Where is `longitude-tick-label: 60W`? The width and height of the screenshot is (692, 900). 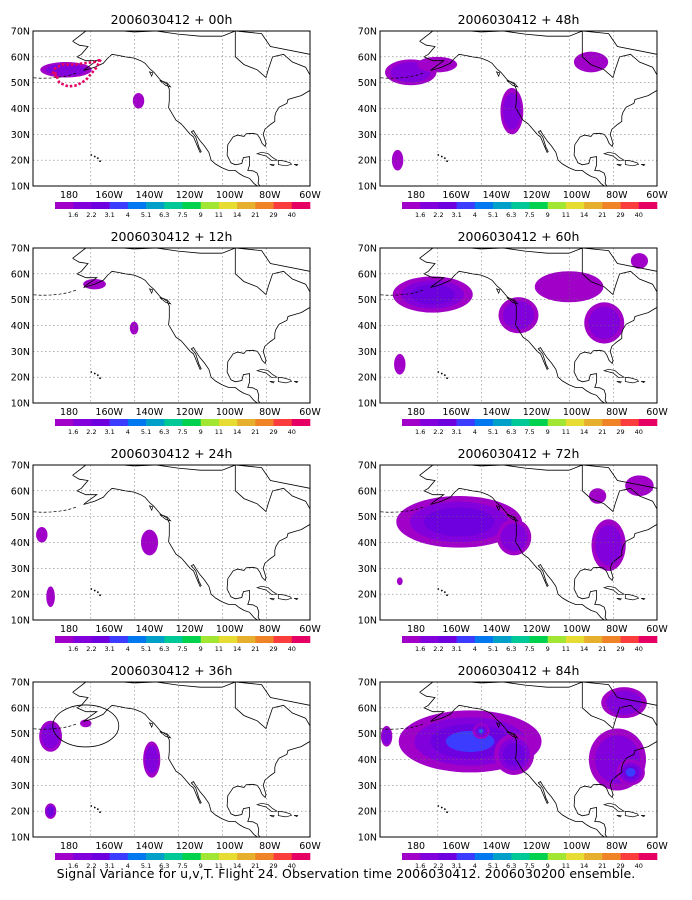 longitude-tick-label: 60W is located at coordinates (657, 412).